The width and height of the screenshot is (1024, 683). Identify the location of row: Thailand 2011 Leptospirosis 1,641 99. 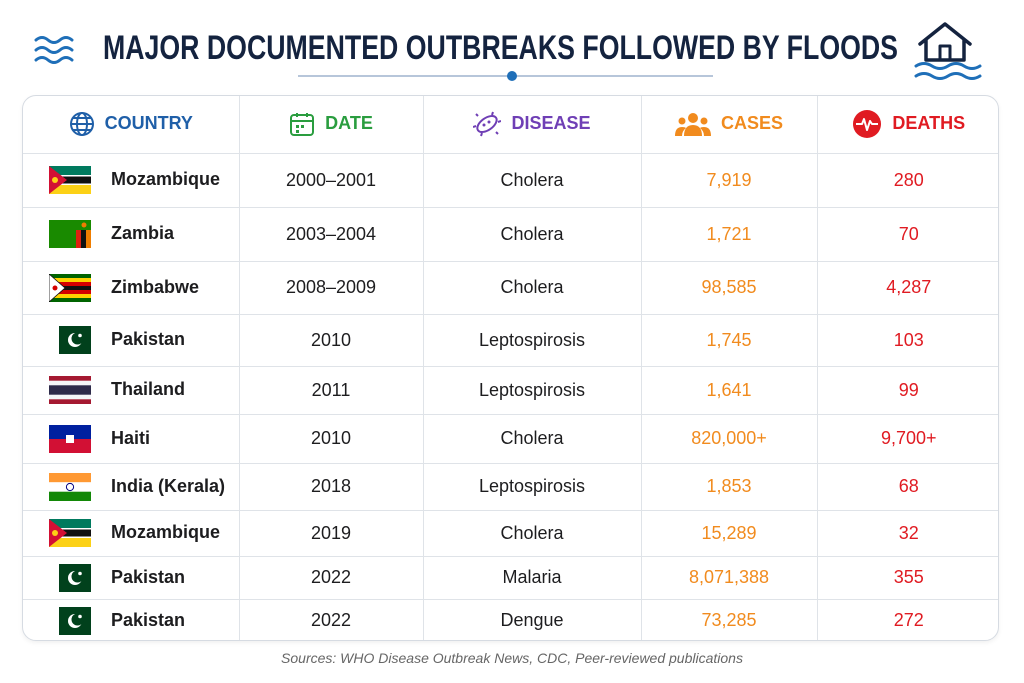
(510, 390).